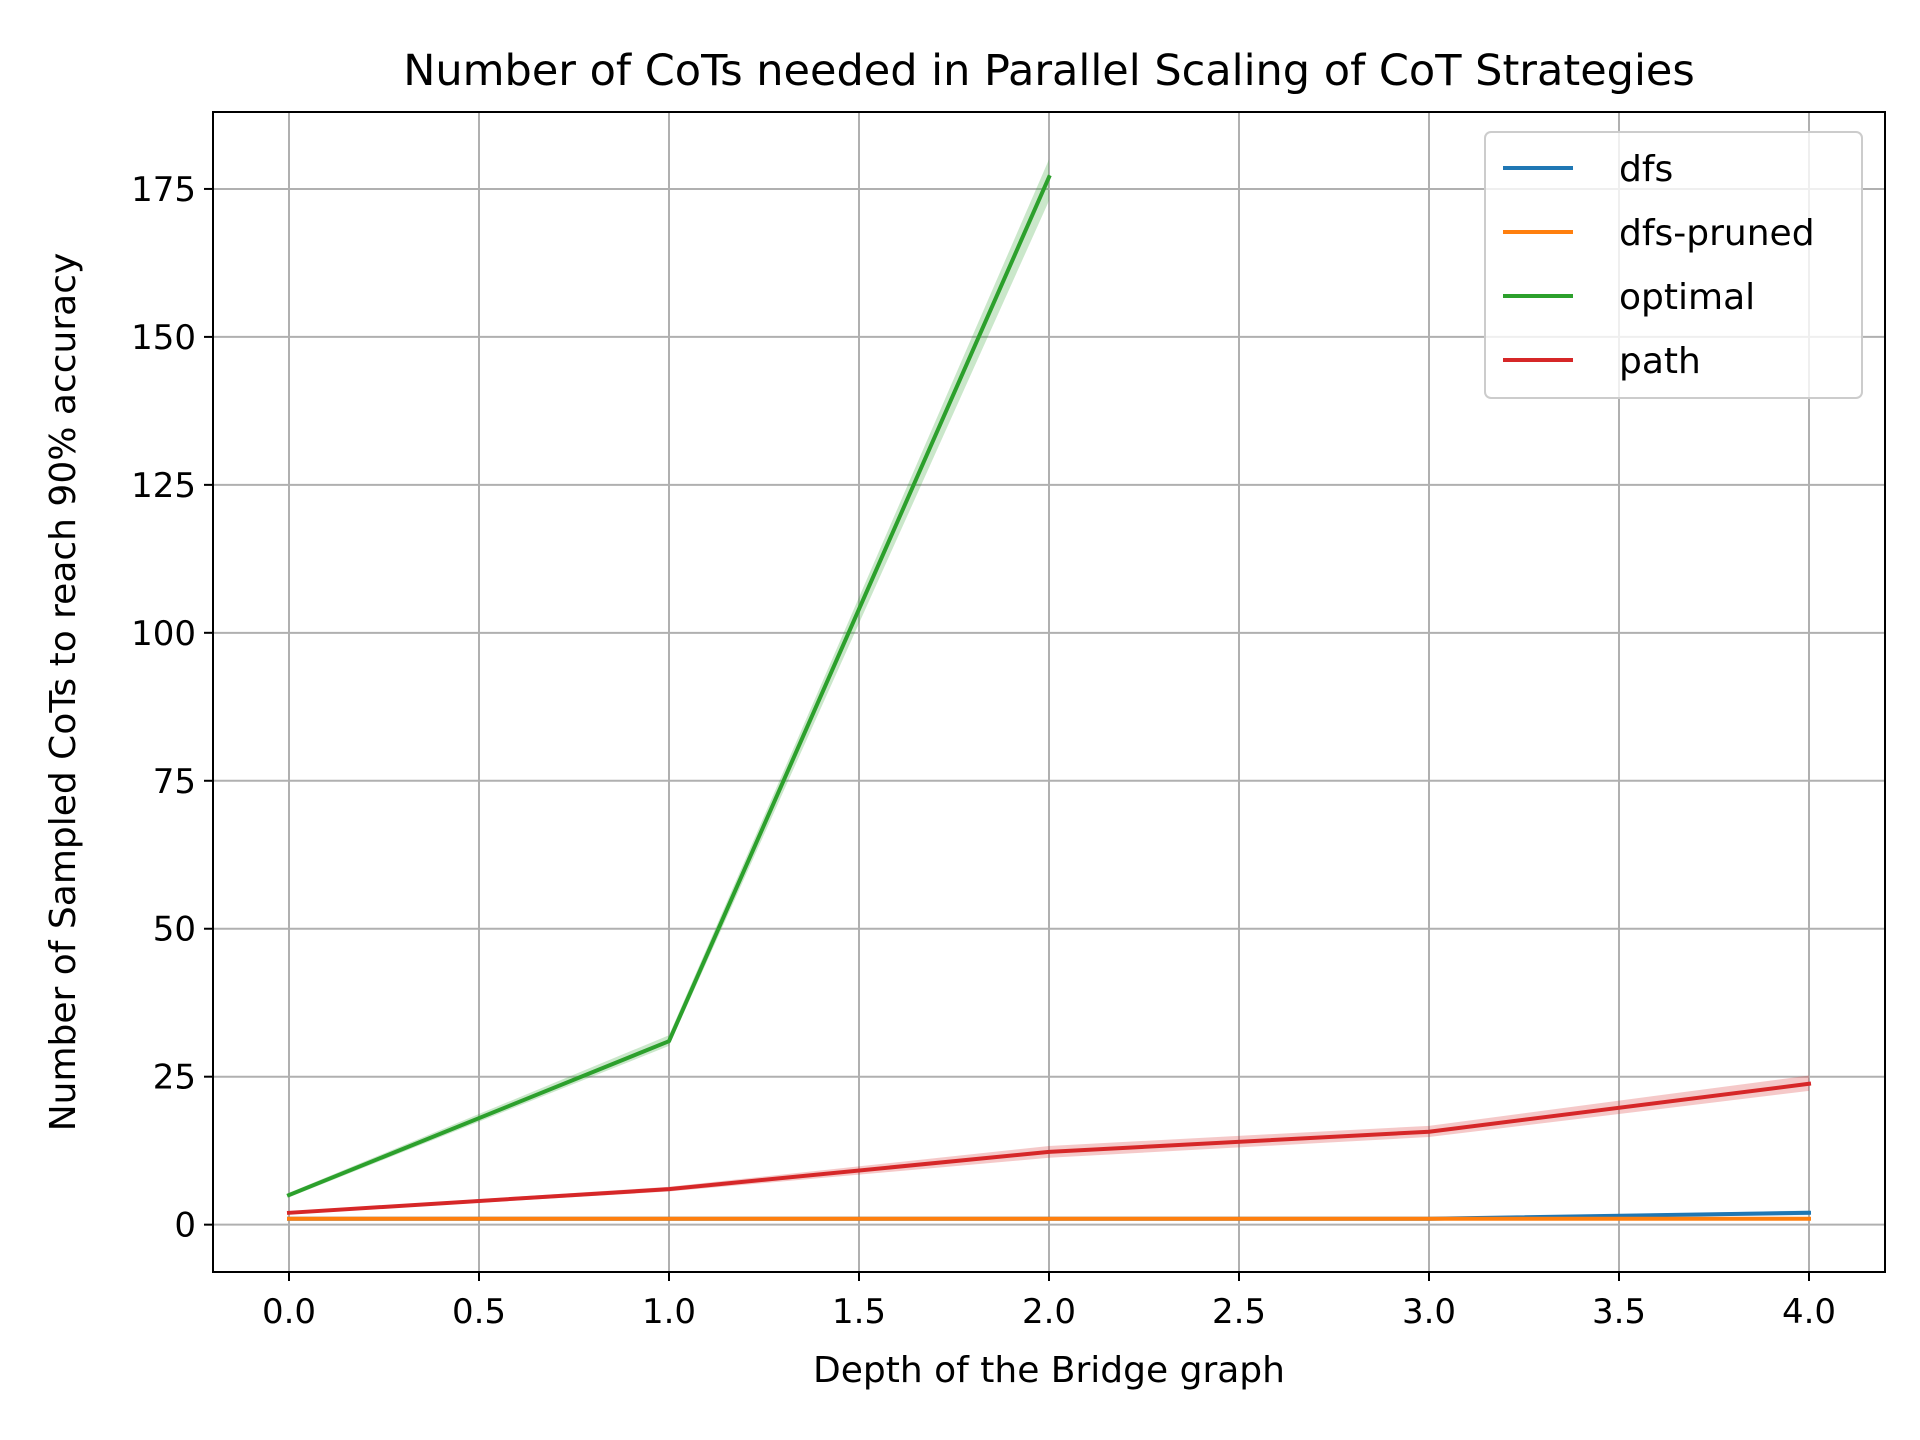 Image resolution: width=1920 pixels, height=1440 pixels. Describe the element at coordinates (163, 634) in the screenshot. I see `y-tick-label: 100` at that location.